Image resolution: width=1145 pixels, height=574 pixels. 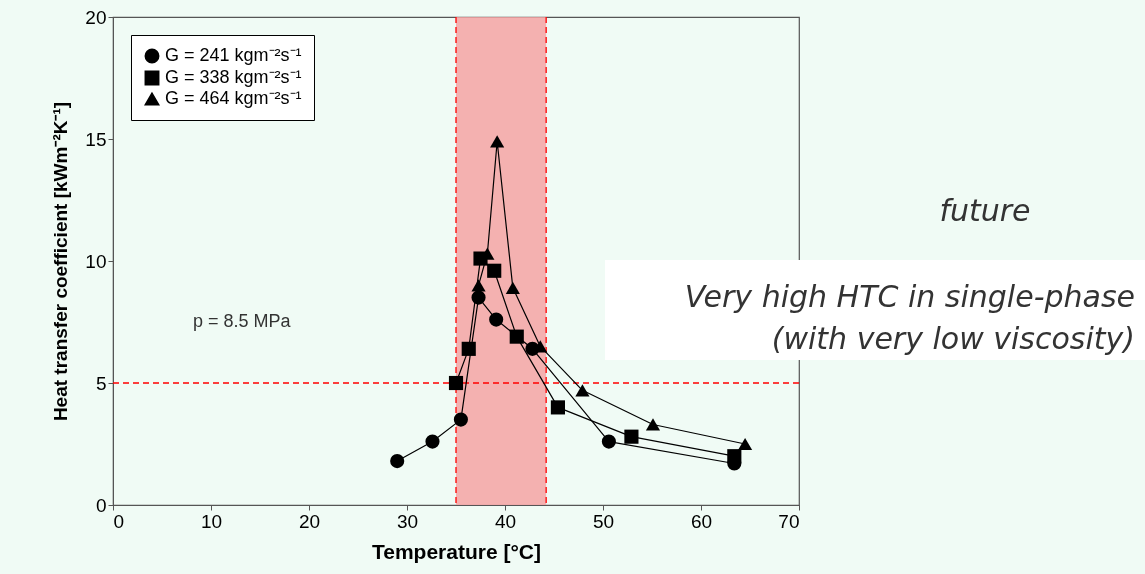 What do you see at coordinates (789, 521) in the screenshot?
I see `x-tick-label: 70` at bounding box center [789, 521].